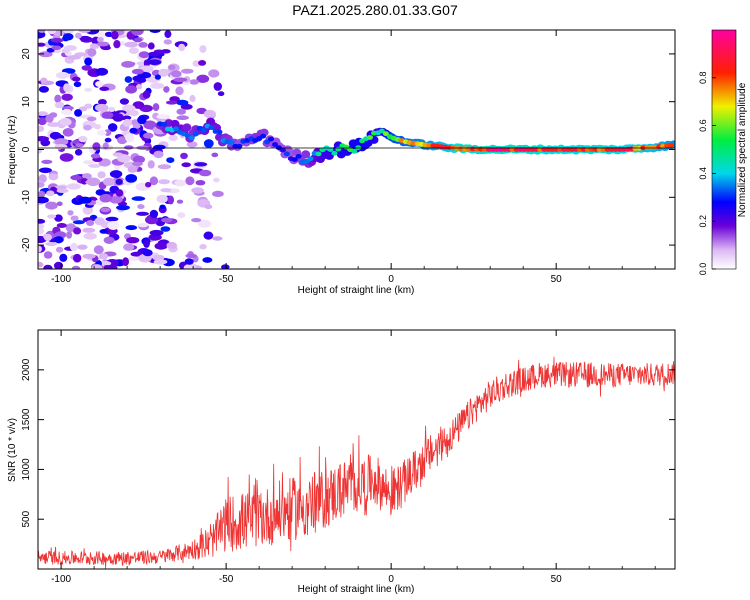 The height and width of the screenshot is (600, 750). What do you see at coordinates (391, 279) in the screenshot?
I see `x-tick-label: 0` at bounding box center [391, 279].